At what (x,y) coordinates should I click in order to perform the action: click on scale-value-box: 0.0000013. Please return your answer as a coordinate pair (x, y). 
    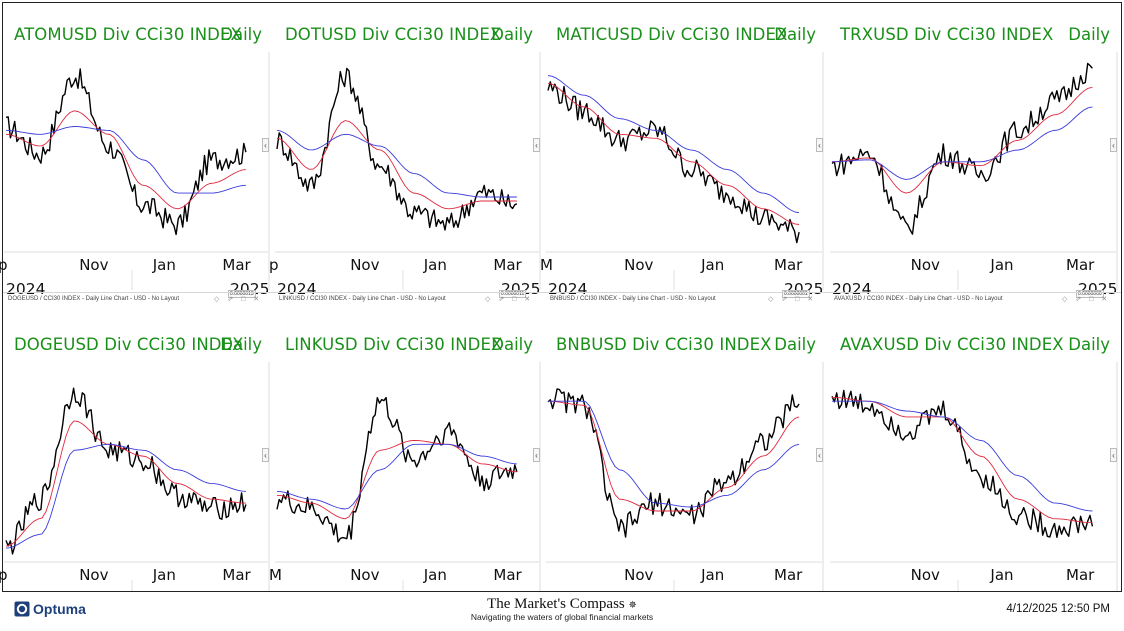
    Looking at the image, I should click on (242, 294).